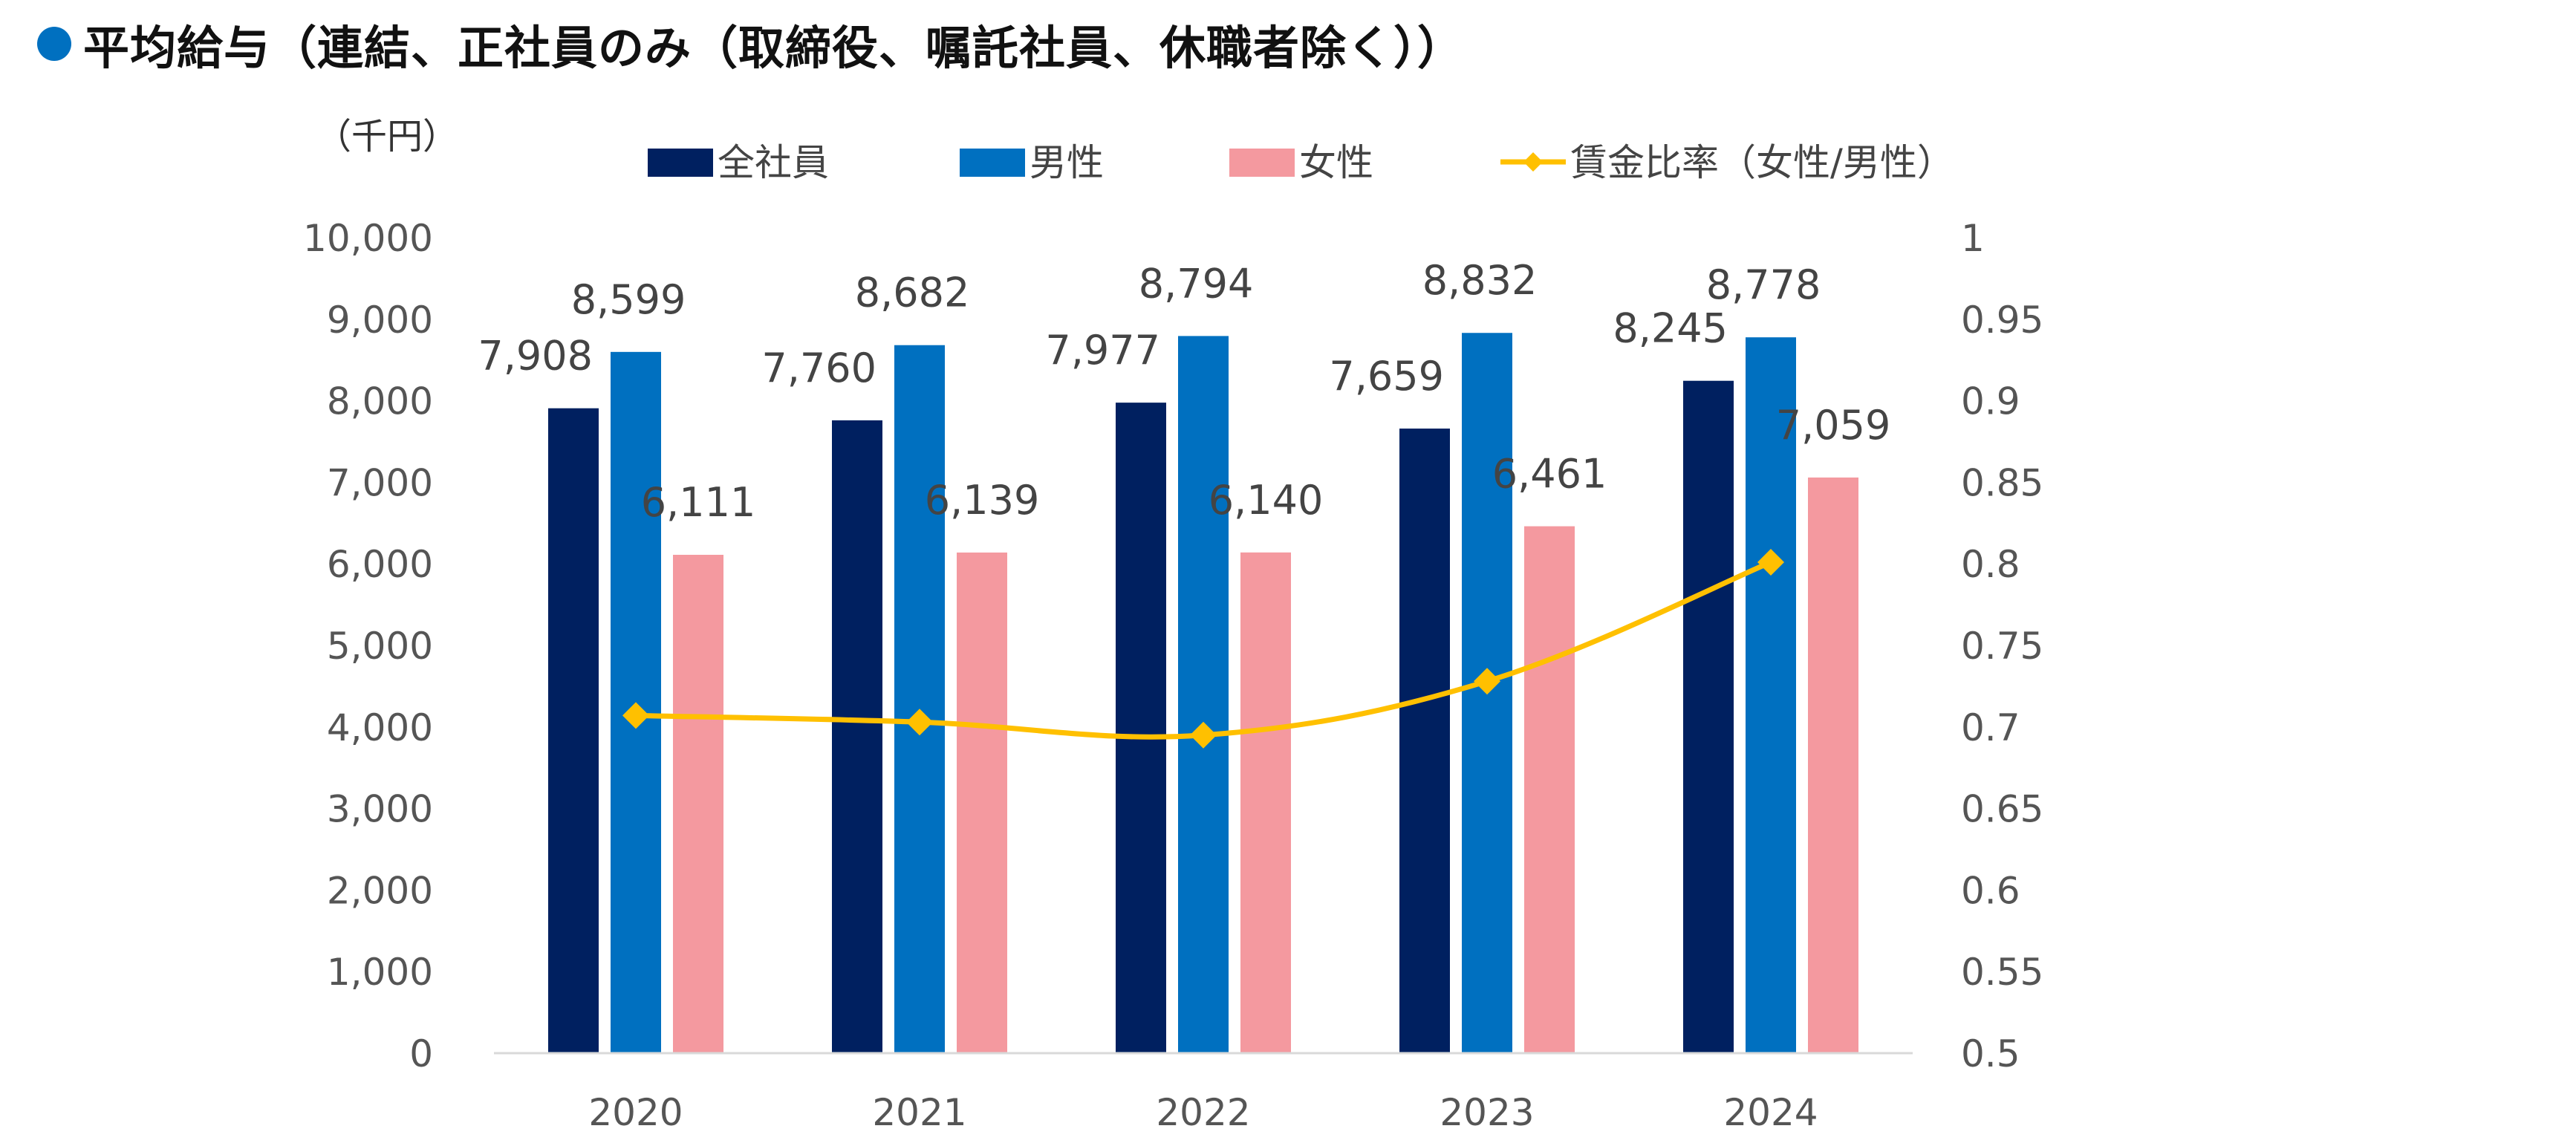  I want to click on y-right-tick-label: 0.8, so click(1991, 564).